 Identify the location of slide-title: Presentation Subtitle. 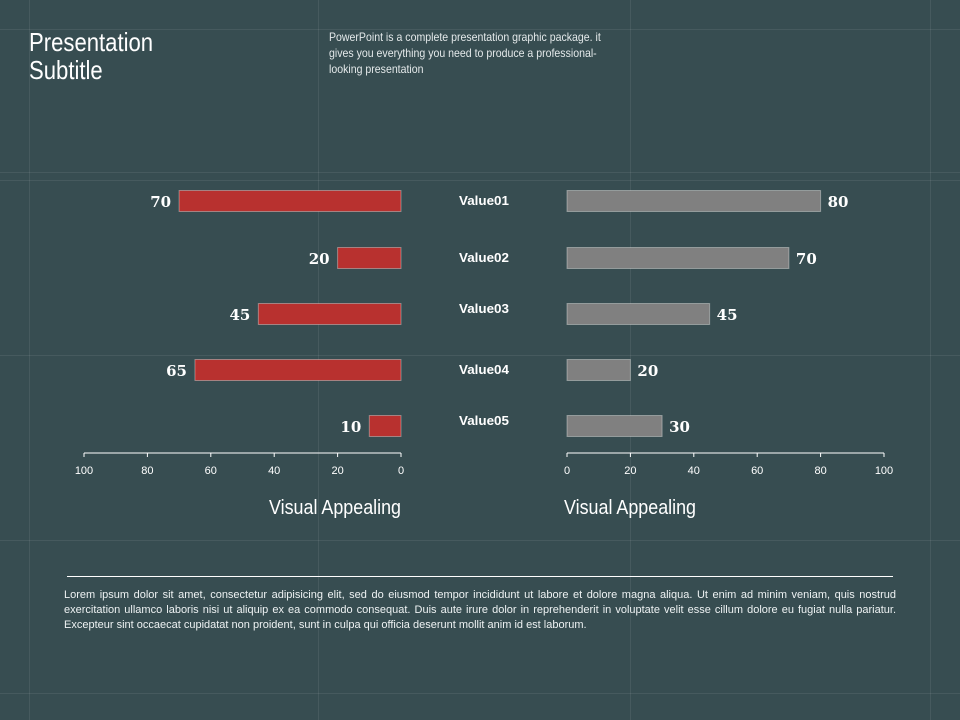
(91, 56).